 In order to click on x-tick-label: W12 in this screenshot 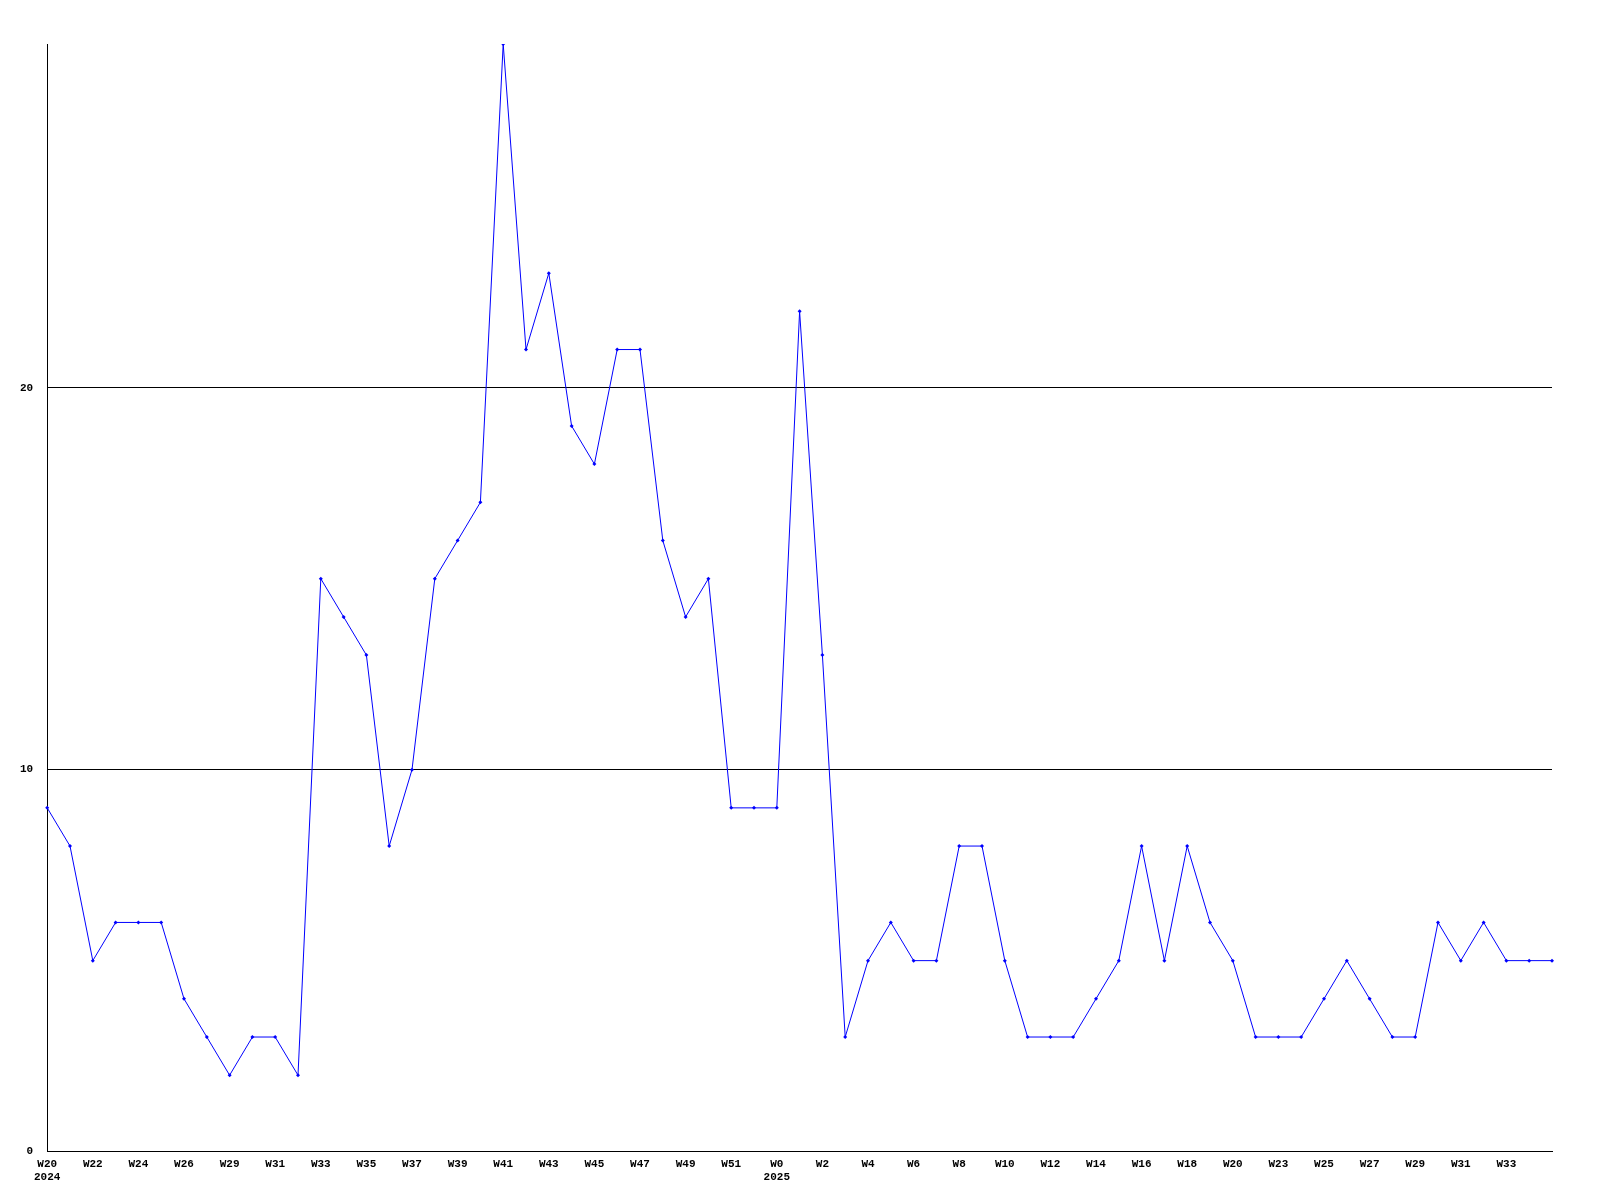, I will do `click(1050, 1163)`.